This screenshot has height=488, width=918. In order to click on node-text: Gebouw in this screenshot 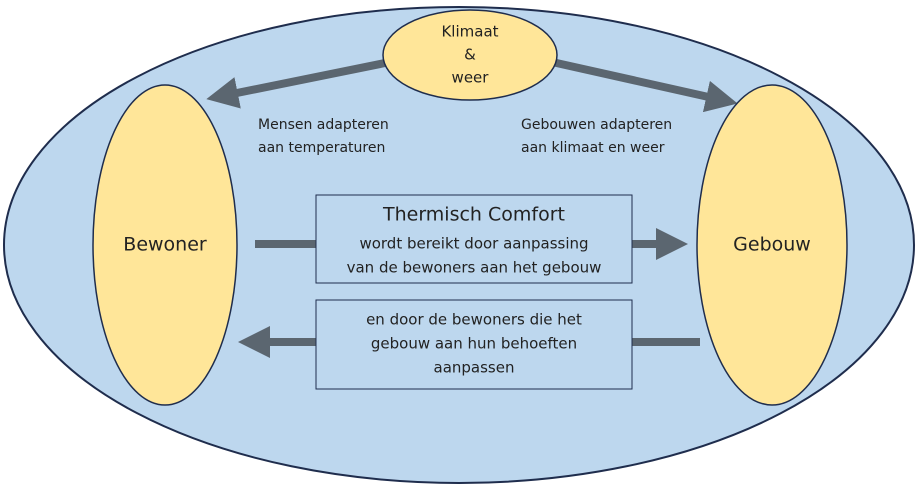, I will do `click(772, 245)`.